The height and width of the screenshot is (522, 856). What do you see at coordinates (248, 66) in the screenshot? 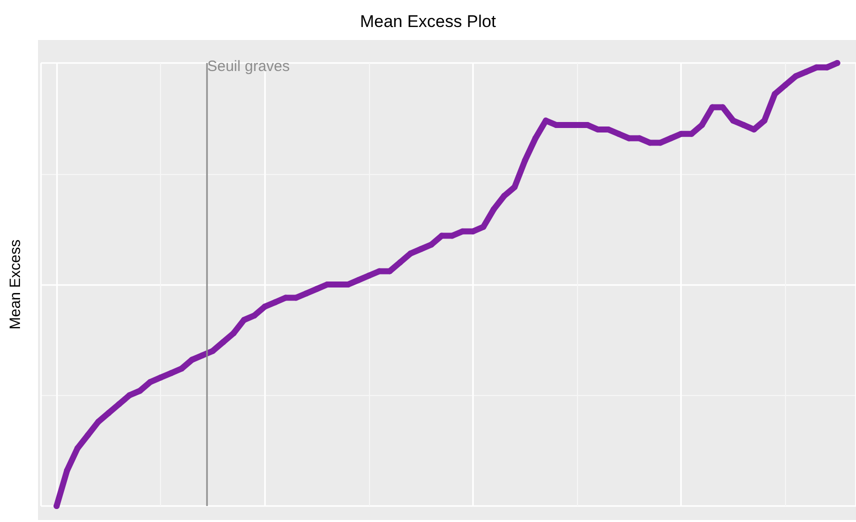
I see `annotation: Seuil graves` at bounding box center [248, 66].